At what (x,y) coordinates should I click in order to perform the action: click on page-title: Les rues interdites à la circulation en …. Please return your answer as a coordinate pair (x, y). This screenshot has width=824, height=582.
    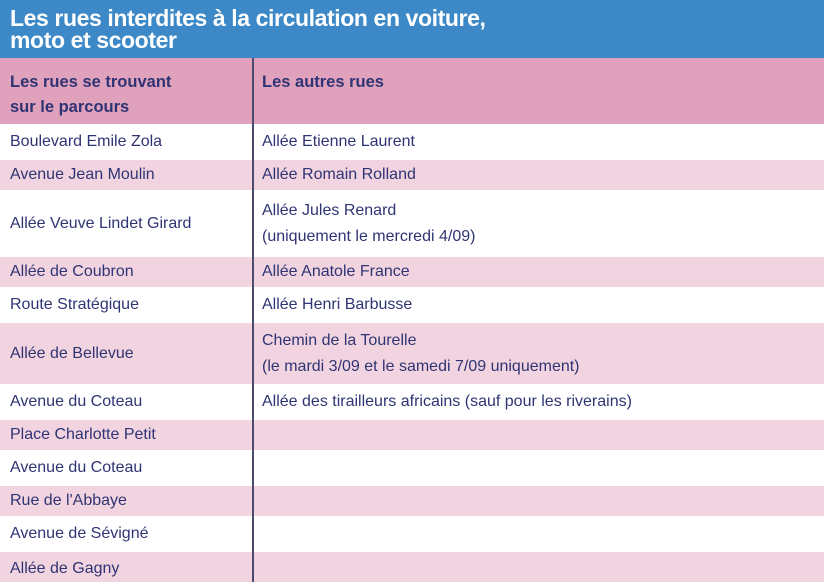
    Looking at the image, I should click on (412, 29).